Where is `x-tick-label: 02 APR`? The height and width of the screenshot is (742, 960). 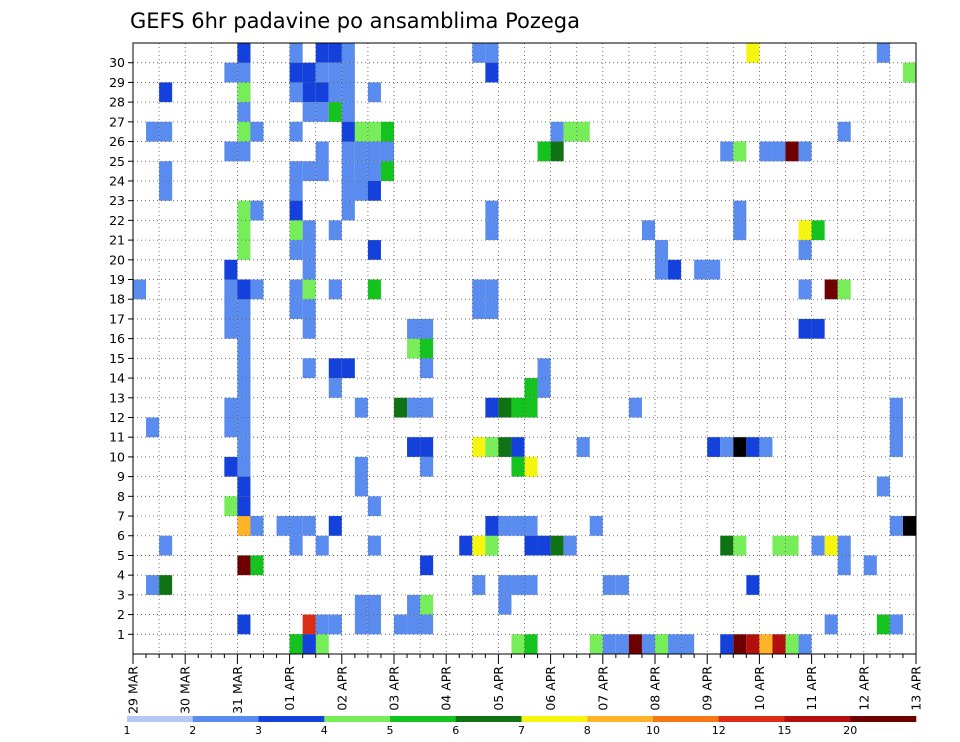
x-tick-label: 02 APR is located at coordinates (341, 688).